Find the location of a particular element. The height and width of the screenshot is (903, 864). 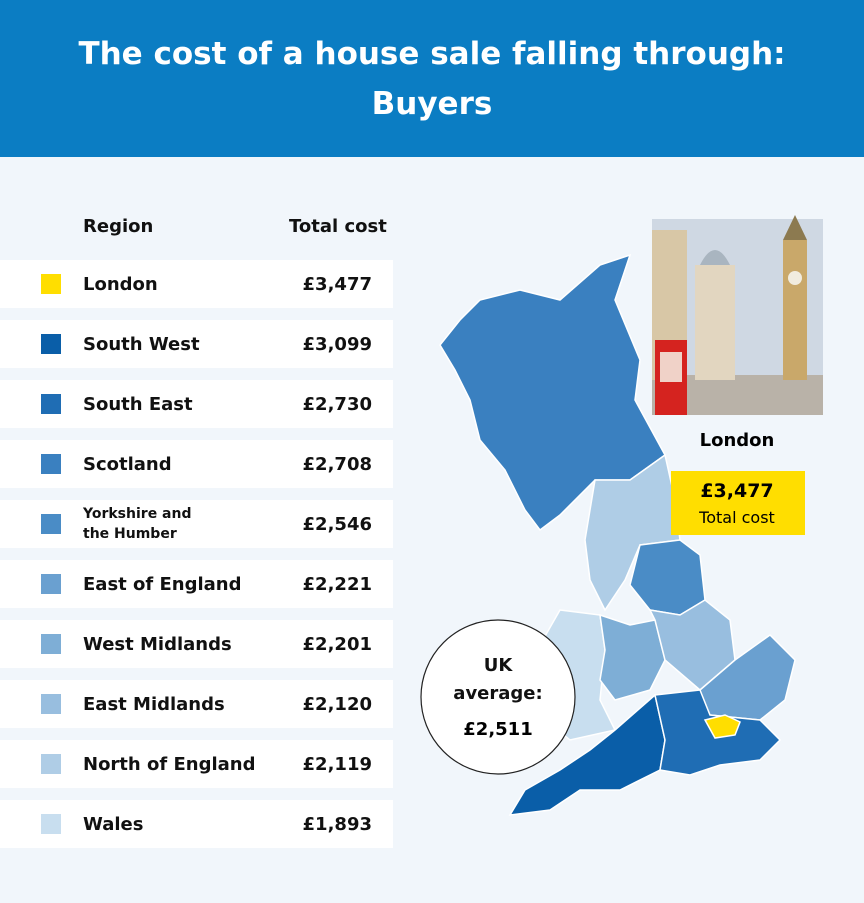

yorkshire is located at coordinates (667, 577).